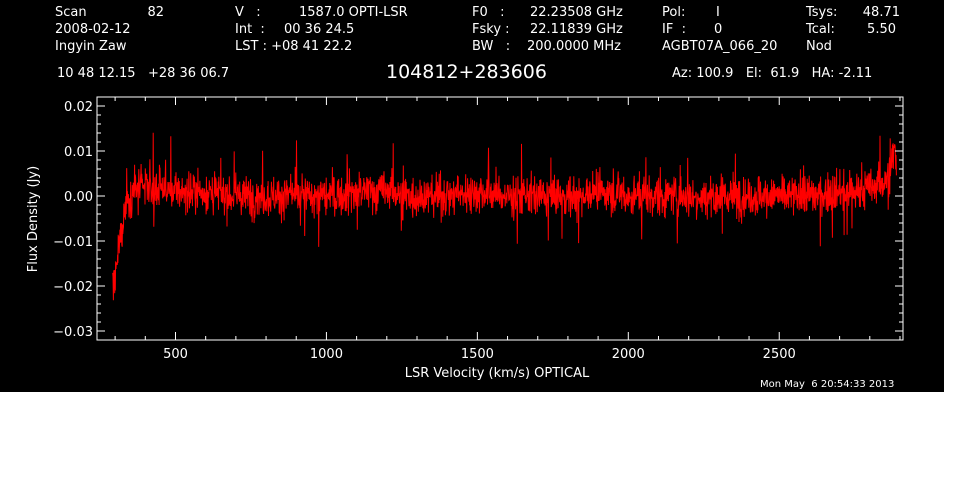  What do you see at coordinates (772, 73) in the screenshot?
I see `pointing-info: Az: 100.9 El: 61.9 HA: -2.11` at bounding box center [772, 73].